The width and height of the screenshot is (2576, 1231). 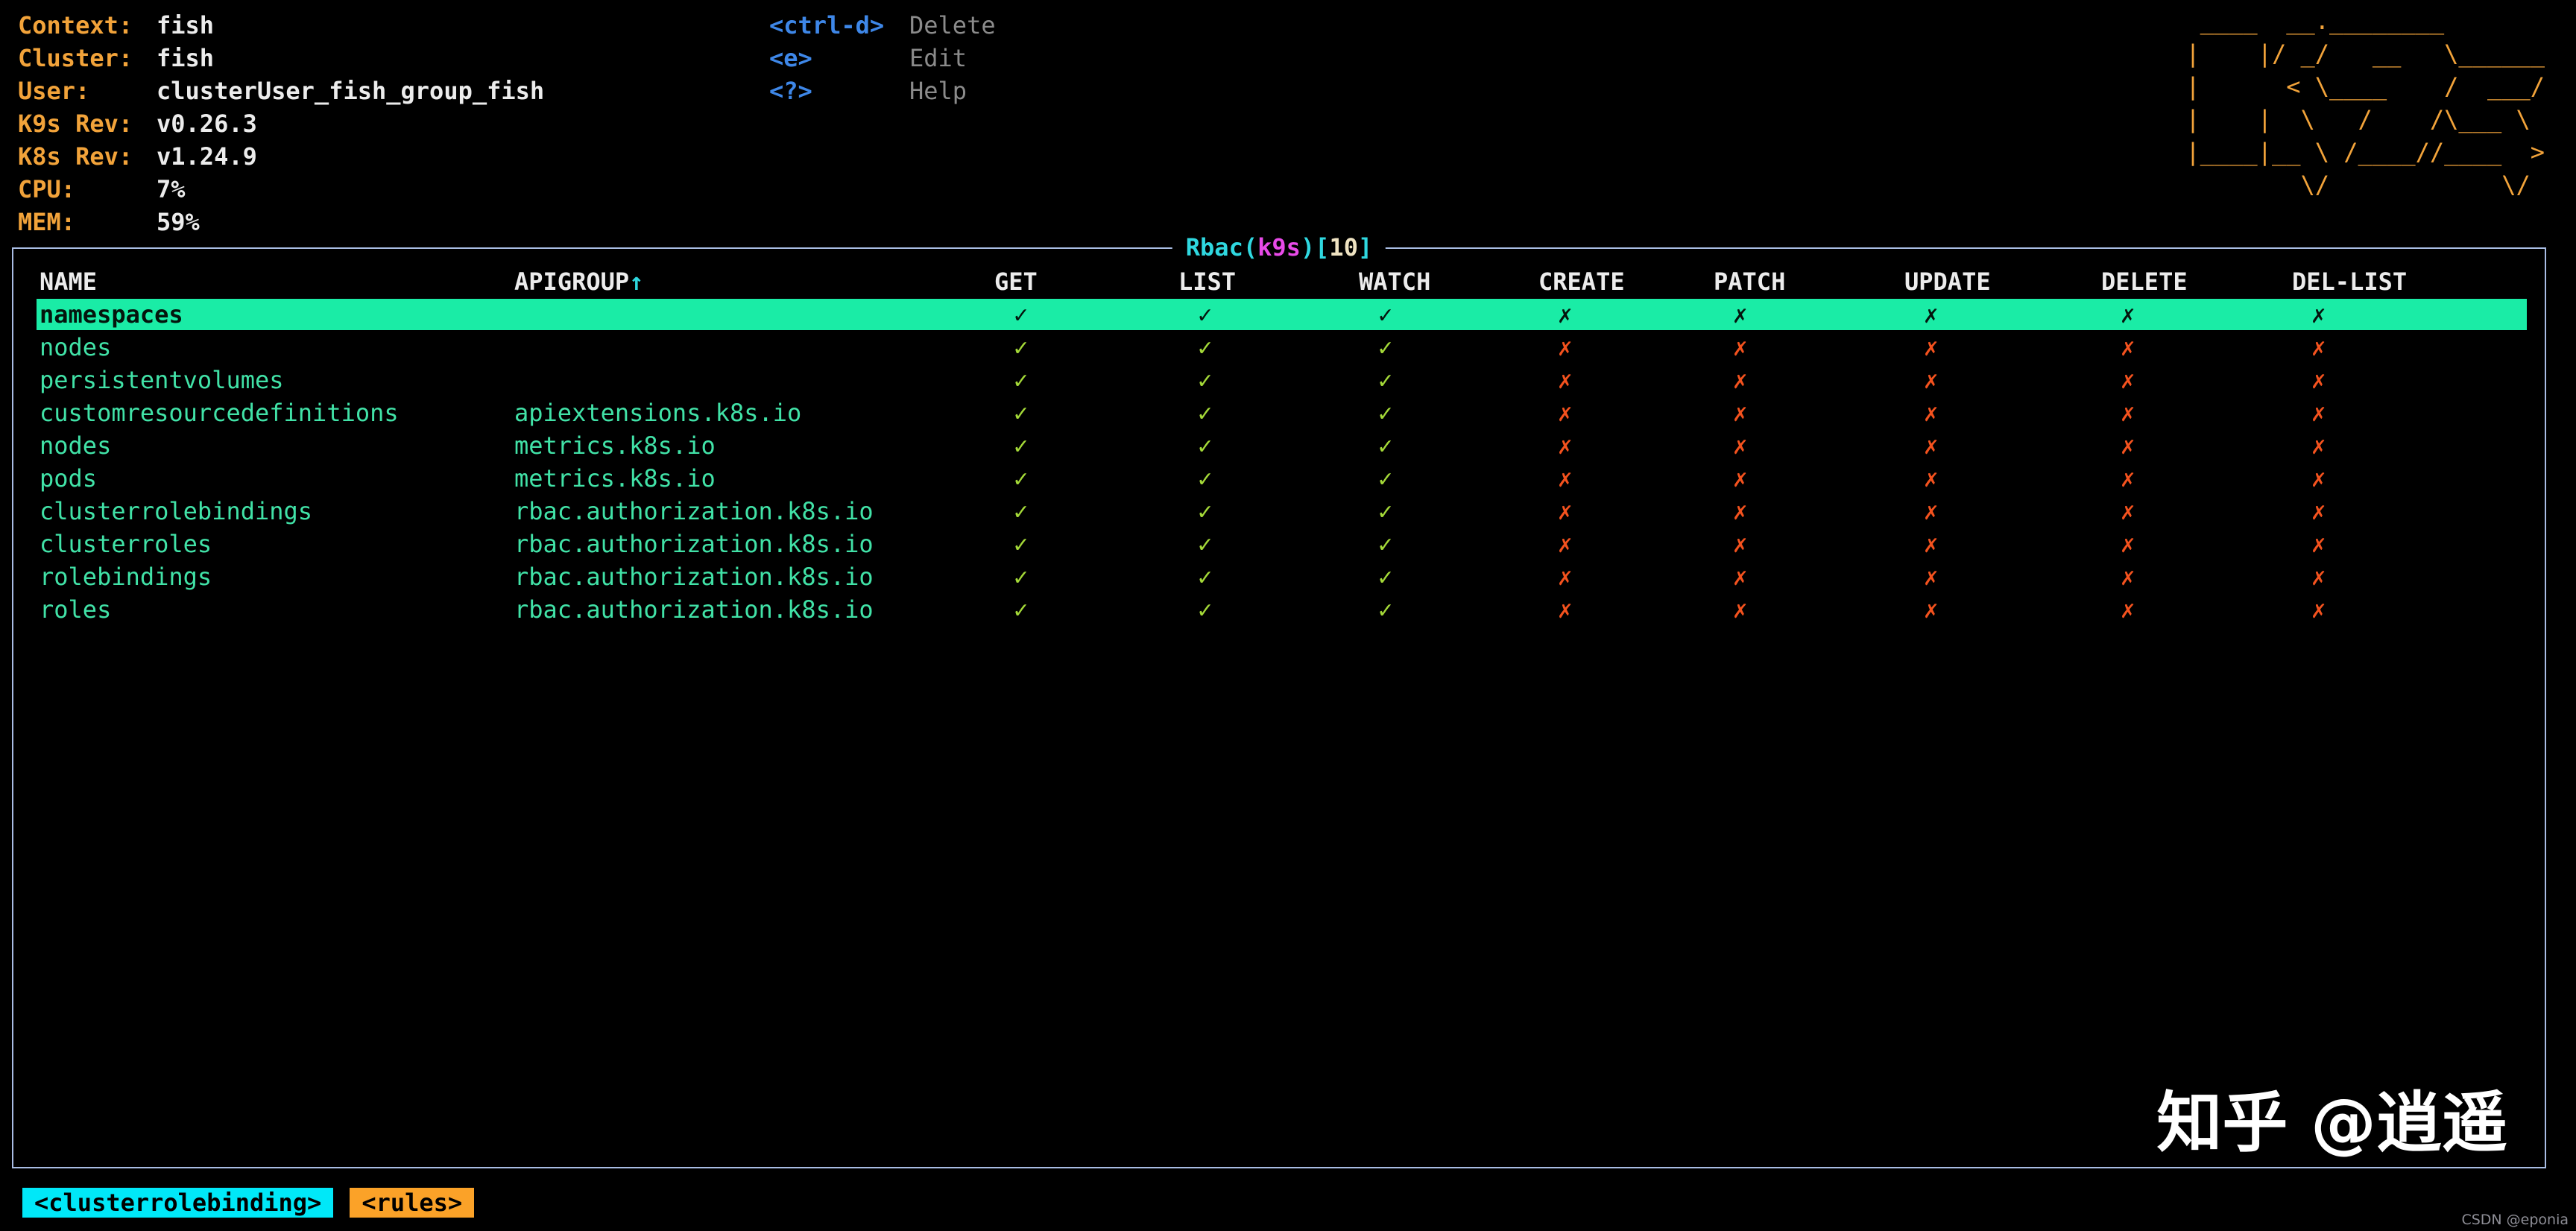 I want to click on hotkey-row: <?> Help, so click(x=883, y=91).